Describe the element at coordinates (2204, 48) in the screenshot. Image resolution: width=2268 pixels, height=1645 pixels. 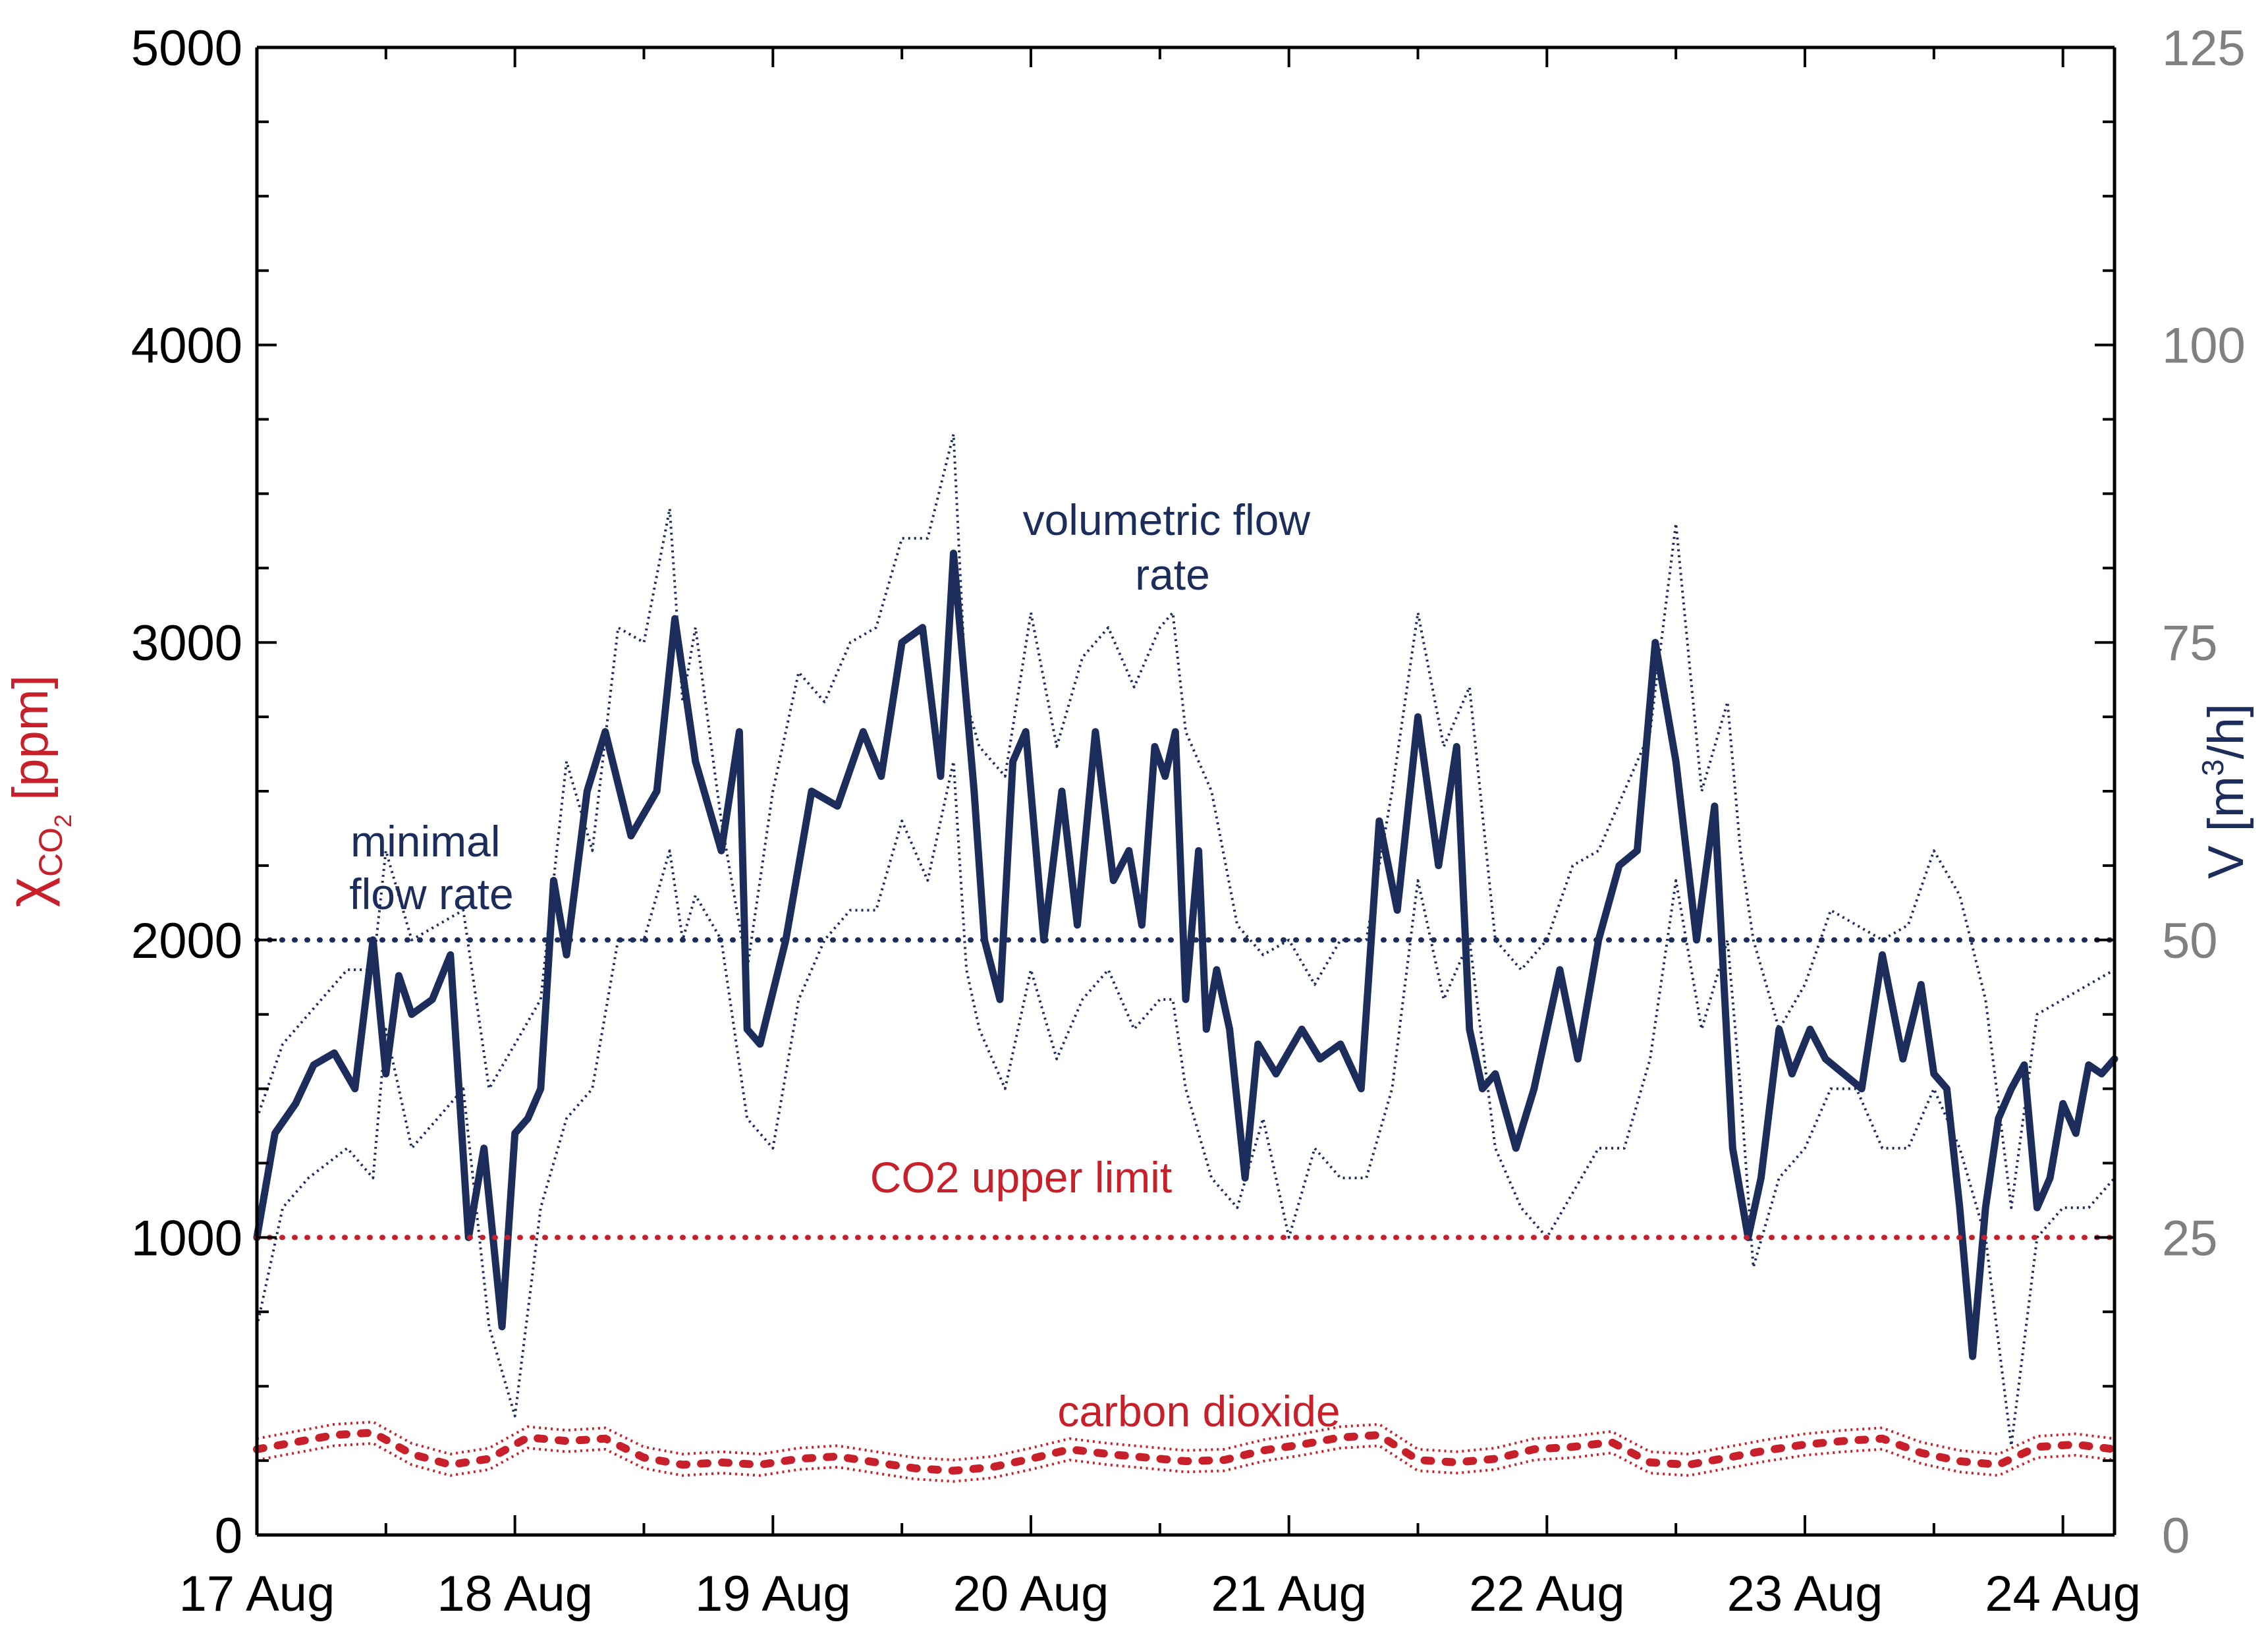
I see `y2-tick-label: 125` at that location.